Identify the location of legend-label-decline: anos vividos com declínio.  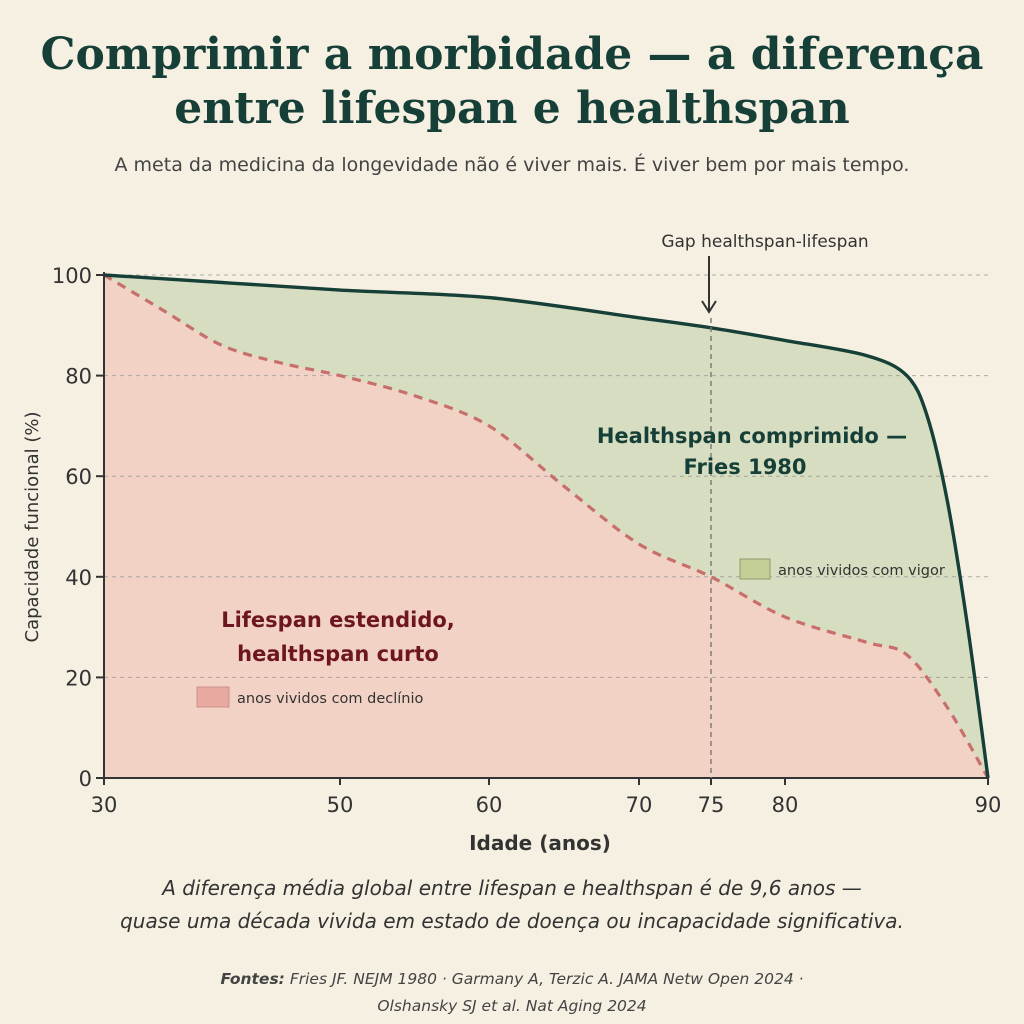
(330, 699).